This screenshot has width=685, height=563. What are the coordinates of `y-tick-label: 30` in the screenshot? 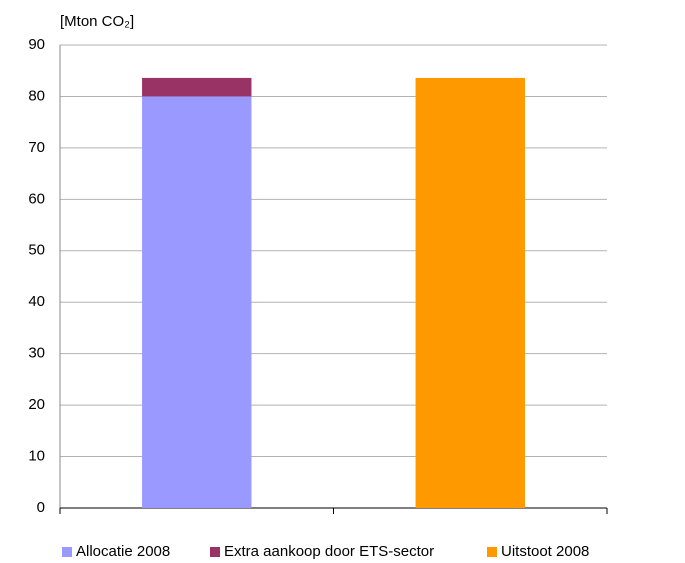 It's located at (36, 353).